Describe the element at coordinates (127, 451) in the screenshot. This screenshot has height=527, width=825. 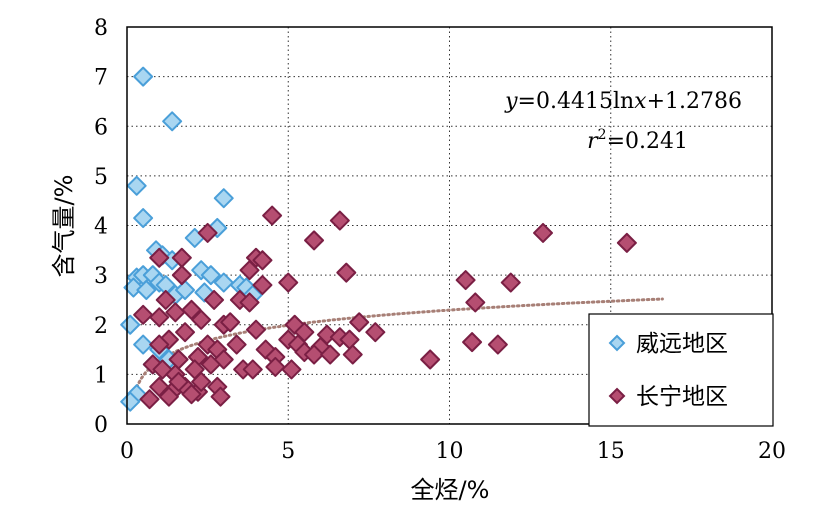
I see `x-tick-label: 0` at that location.